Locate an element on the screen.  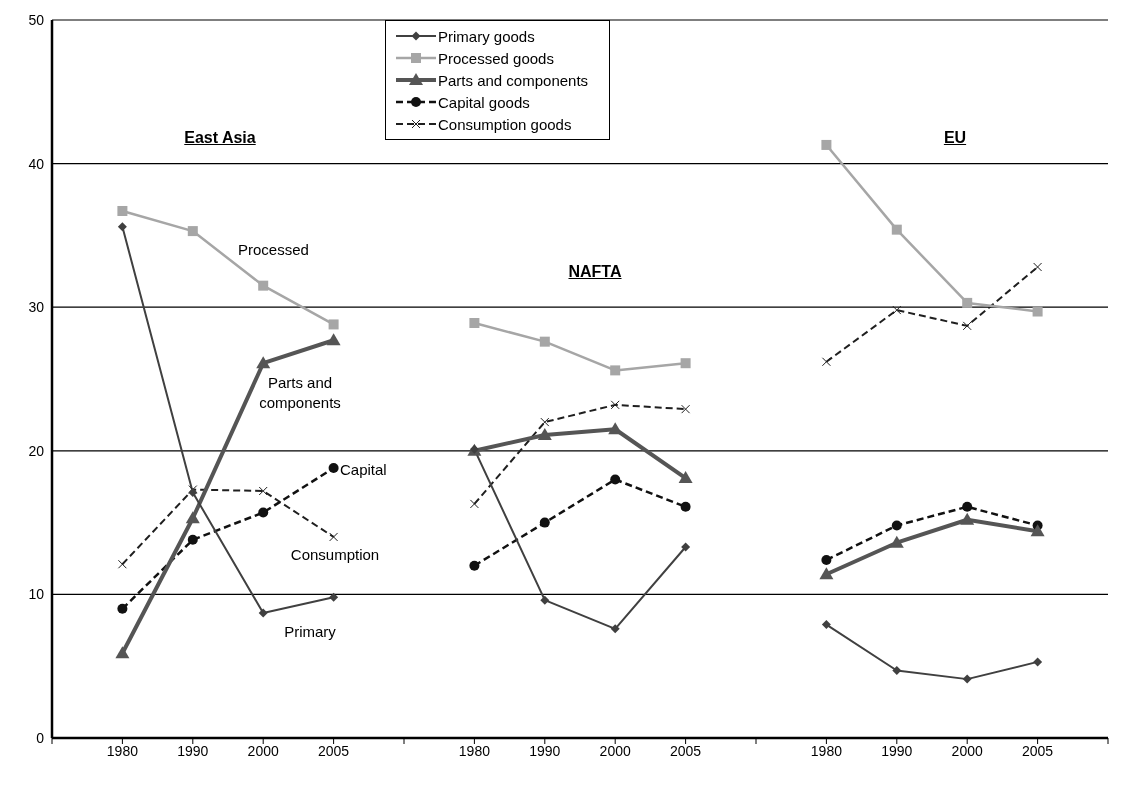
annotation: Processed is located at coordinates (274, 250).